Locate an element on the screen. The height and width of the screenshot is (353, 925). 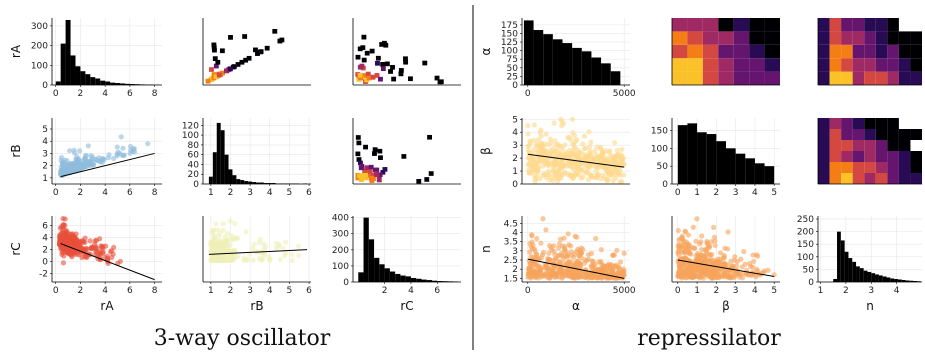
y-tick-label: 6 is located at coordinates (45, 227).